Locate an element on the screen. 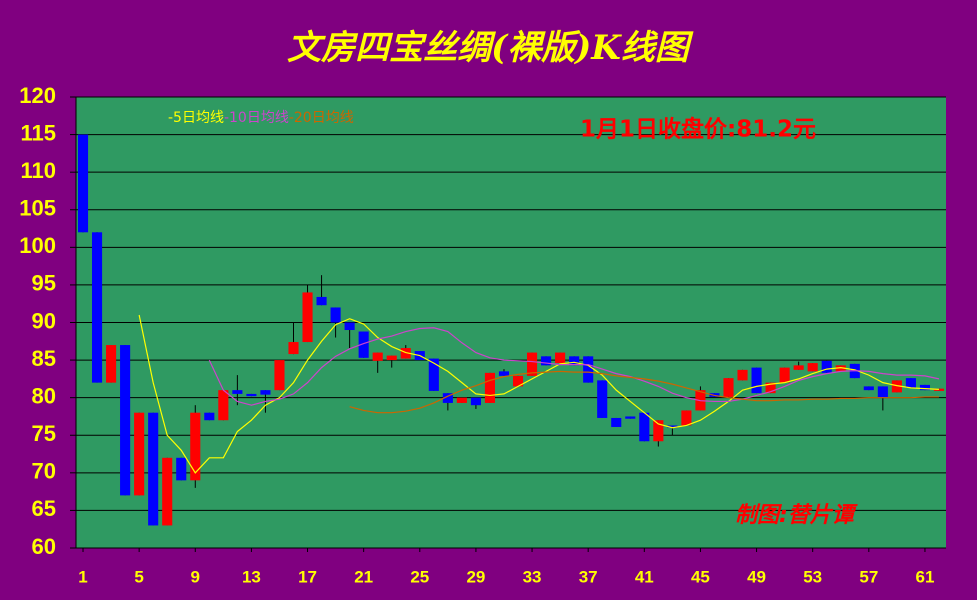 The image size is (977, 600). annotation: 1月1日收盘价:81.2元 is located at coordinates (698, 129).